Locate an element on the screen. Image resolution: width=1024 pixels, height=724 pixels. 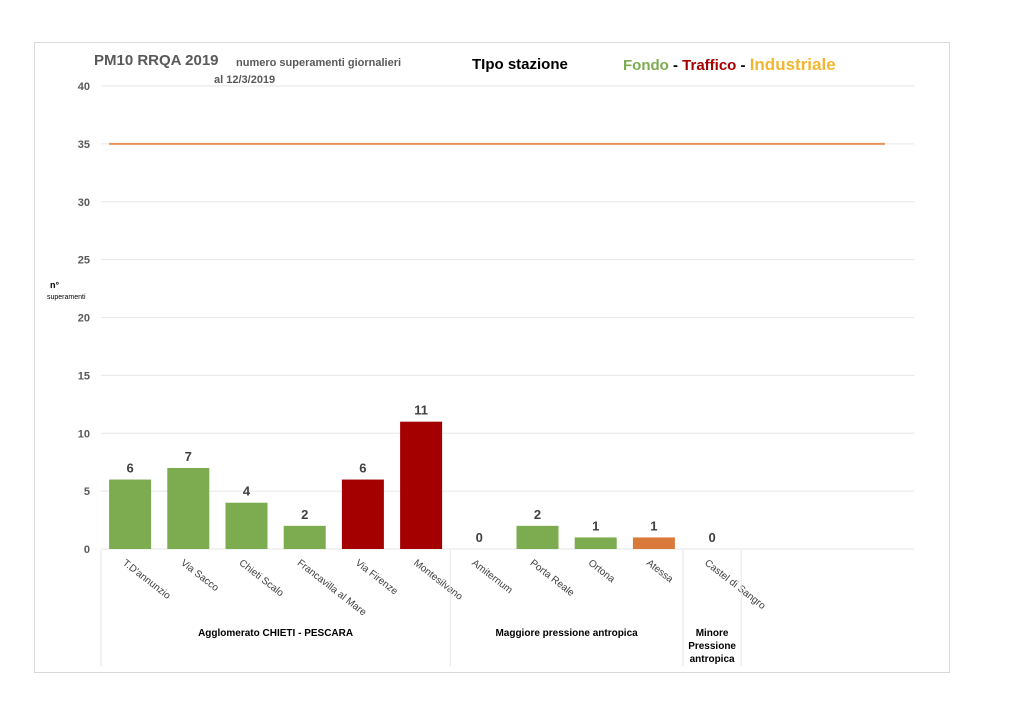
legend-traffico: Traffico is located at coordinates (709, 65).